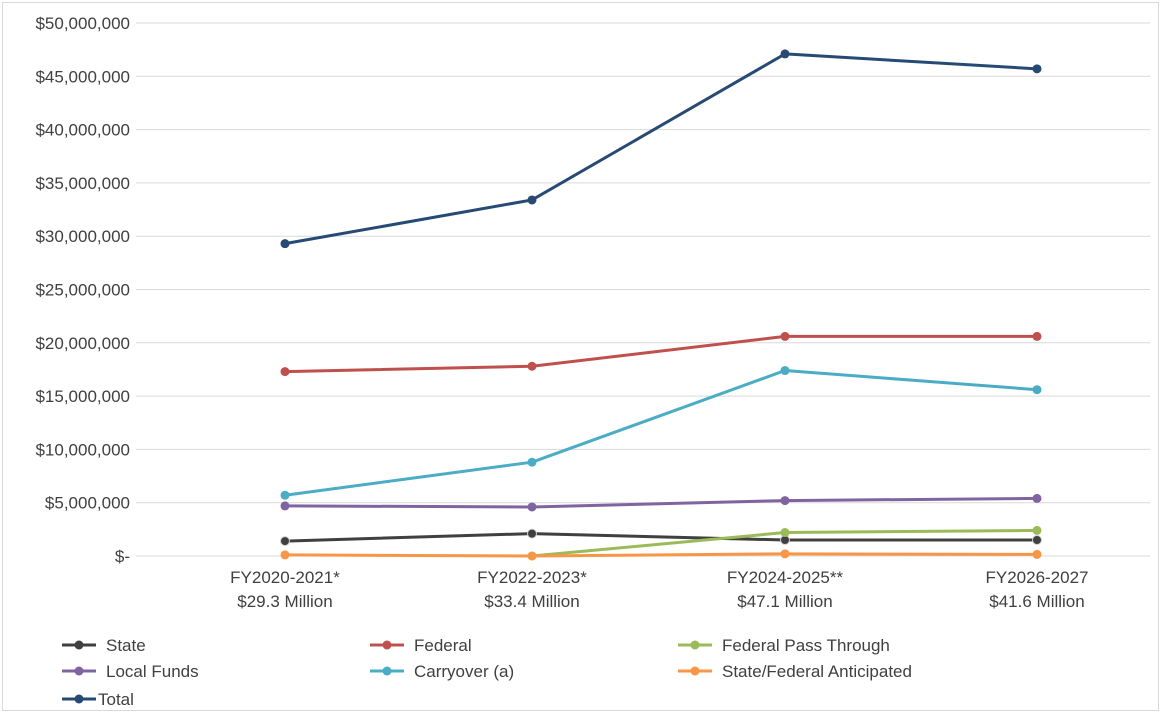 The width and height of the screenshot is (1163, 715). Describe the element at coordinates (82, 183) in the screenshot. I see `y-tick-label: $35,000,000` at that location.